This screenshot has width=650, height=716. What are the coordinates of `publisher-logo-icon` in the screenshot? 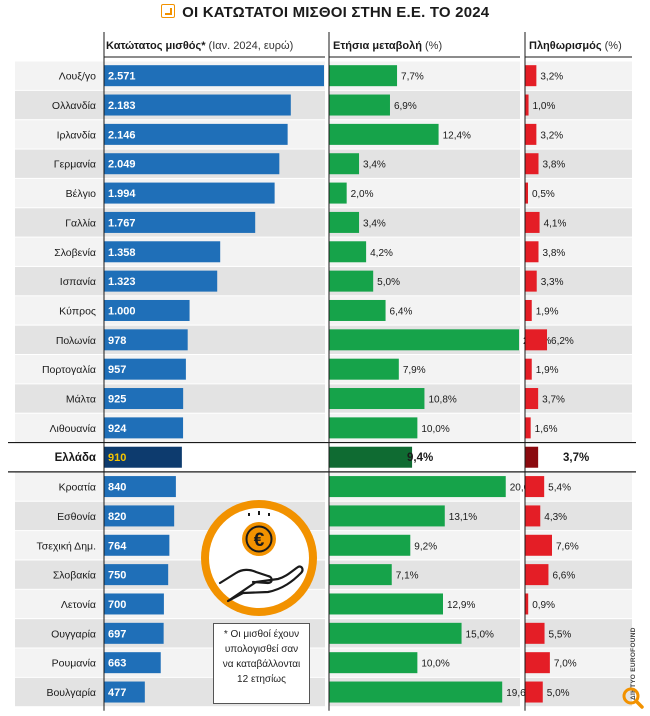 It's located at (633, 698).